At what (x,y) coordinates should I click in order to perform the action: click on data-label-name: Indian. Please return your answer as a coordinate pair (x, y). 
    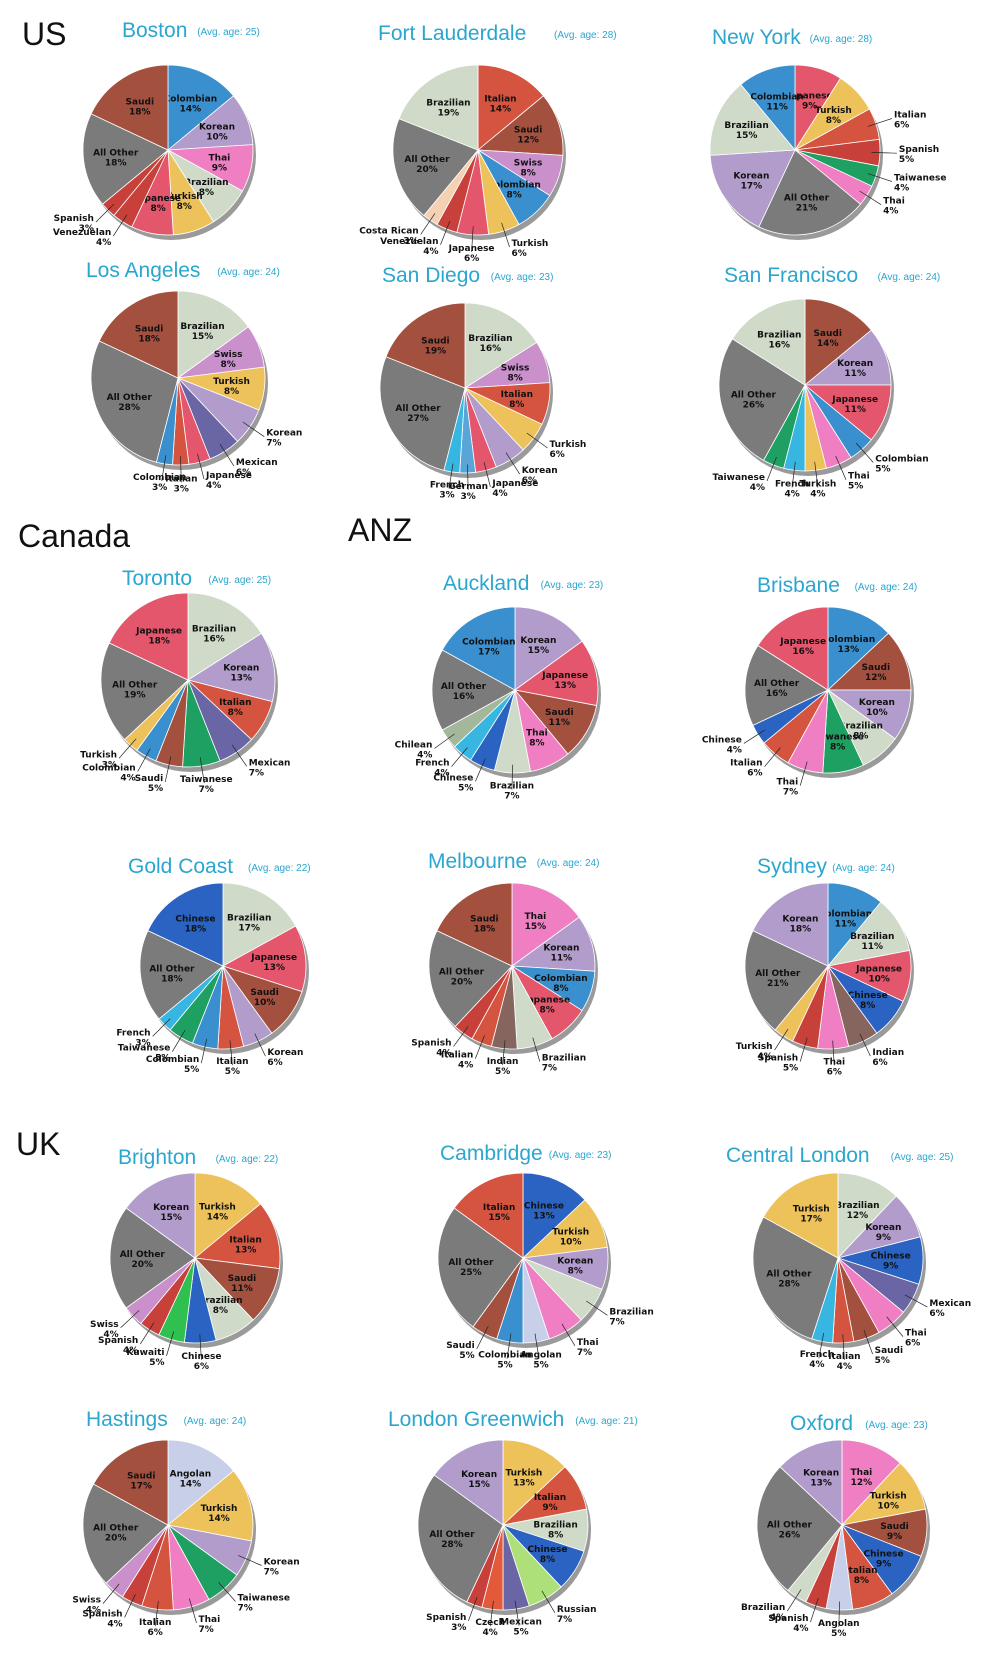
    Looking at the image, I should click on (503, 1062).